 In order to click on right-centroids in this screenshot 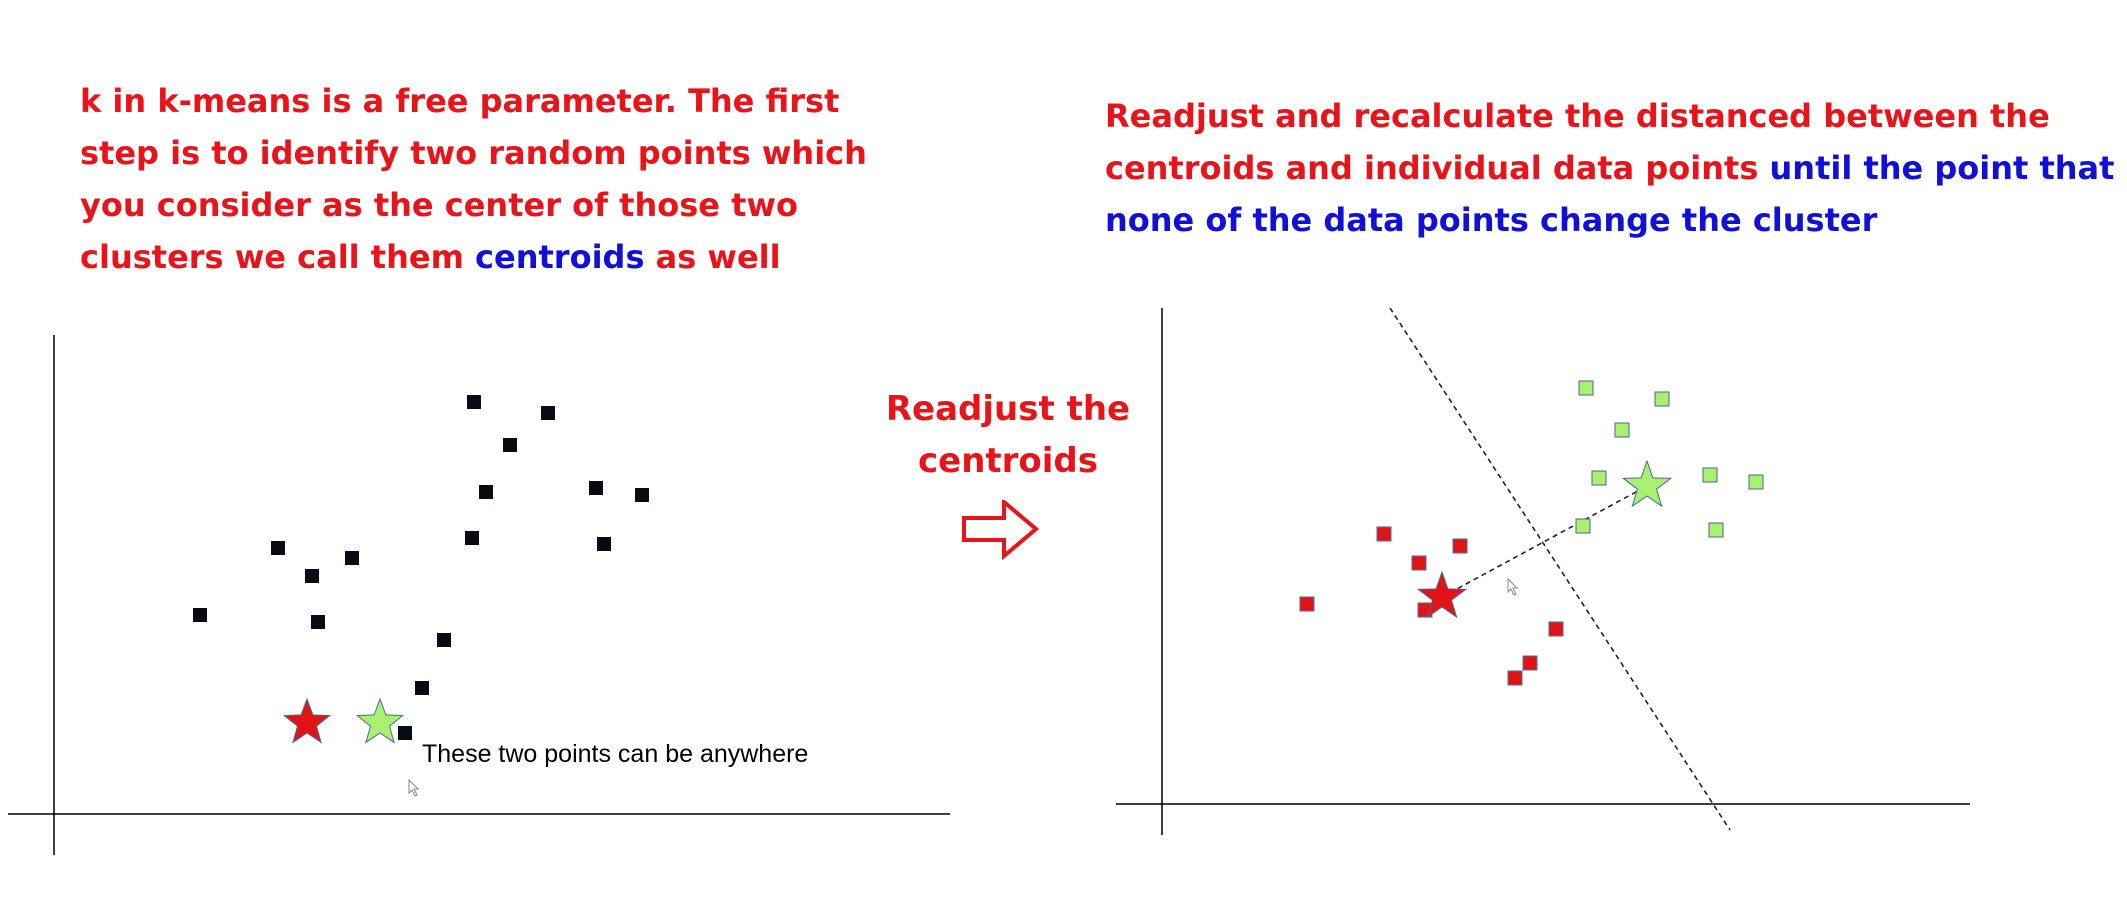, I will do `click(1544, 539)`.